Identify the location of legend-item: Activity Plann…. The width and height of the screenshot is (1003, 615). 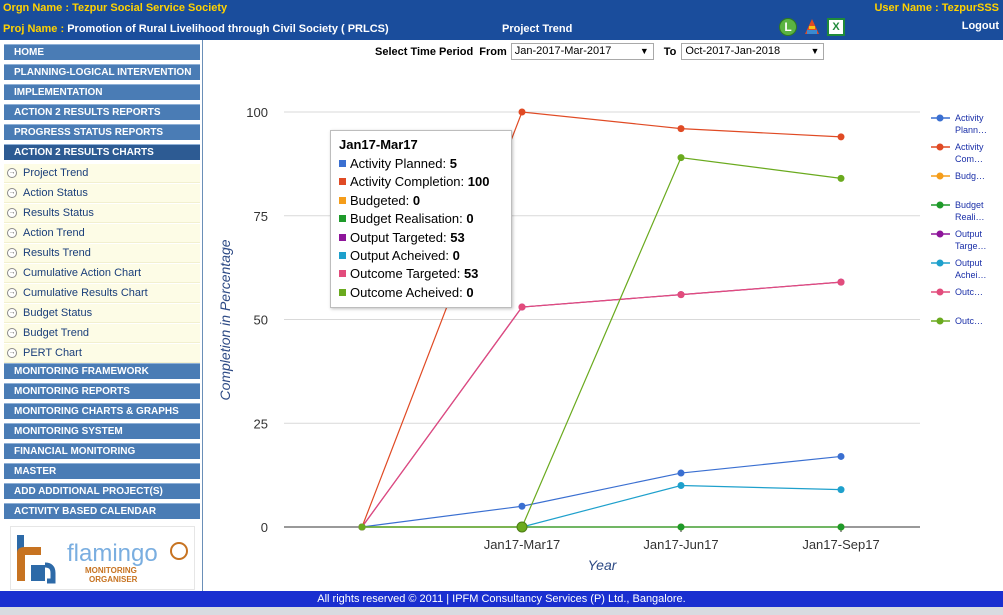
(959, 124).